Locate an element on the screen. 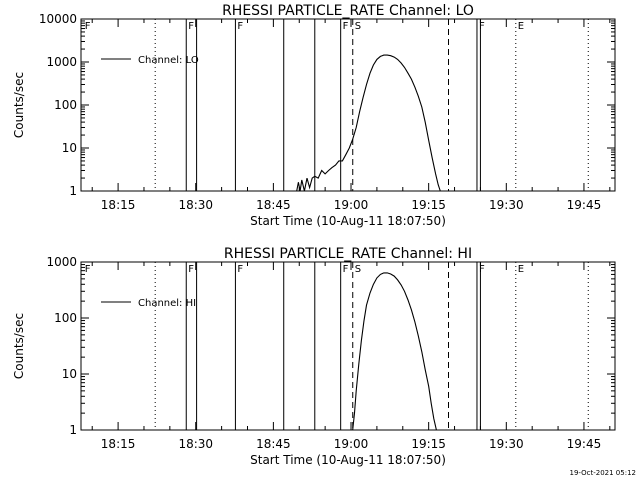  chart-title: RHESSI PARTICLE_RATE Channel: LO is located at coordinates (348, 11).